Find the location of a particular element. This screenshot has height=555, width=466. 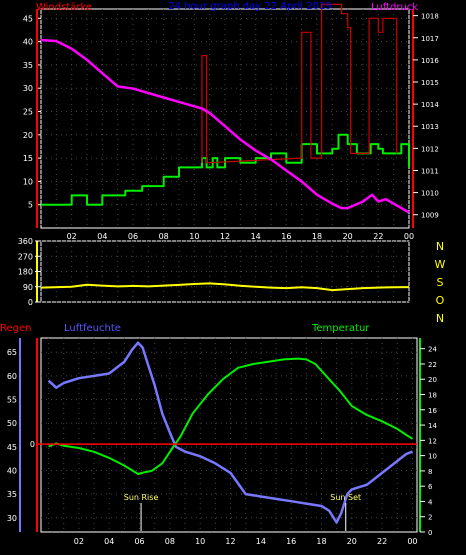

pressure-y-tick-label: 1009 is located at coordinates (430, 216).